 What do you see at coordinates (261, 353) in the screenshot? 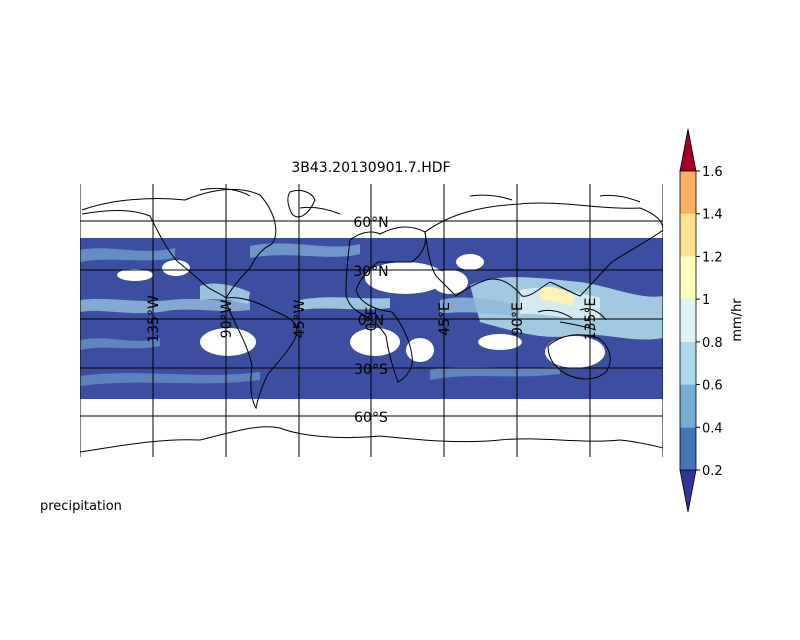
I see `coast-south-america` at bounding box center [261, 353].